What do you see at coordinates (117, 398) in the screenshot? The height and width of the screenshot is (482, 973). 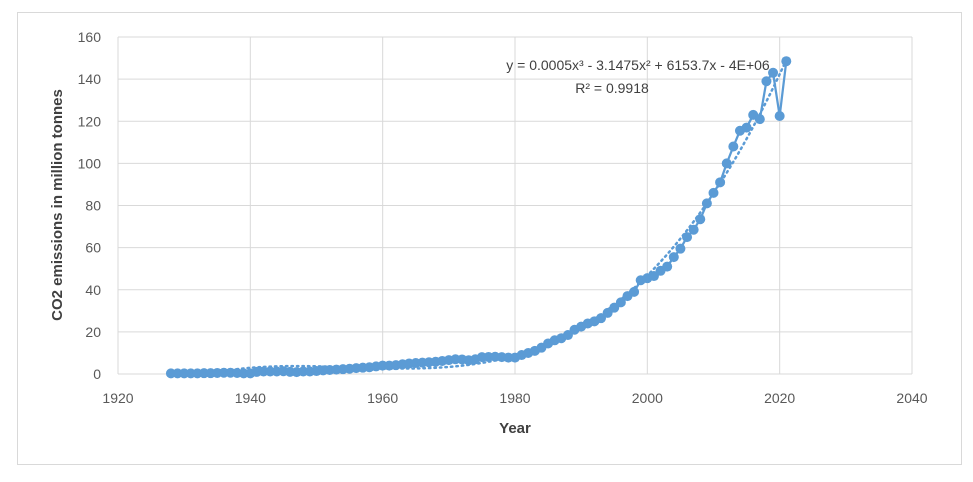 I see `x-tick-label: 1920` at bounding box center [117, 398].